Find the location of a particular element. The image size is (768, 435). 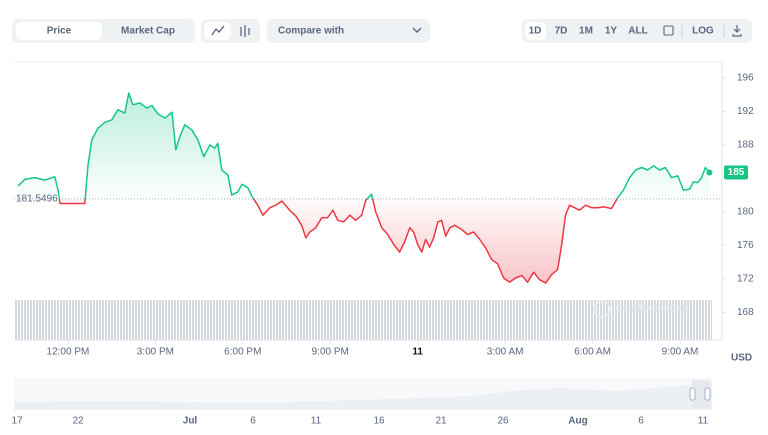

watermark: CoinMarketCap is located at coordinates (651, 309).